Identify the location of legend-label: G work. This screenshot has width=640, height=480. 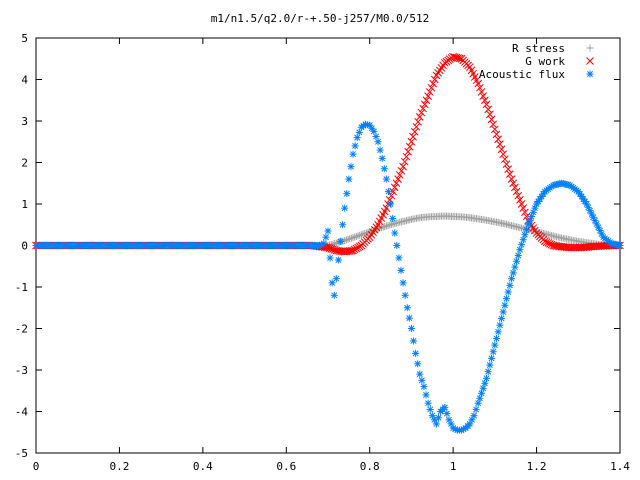
(545, 61).